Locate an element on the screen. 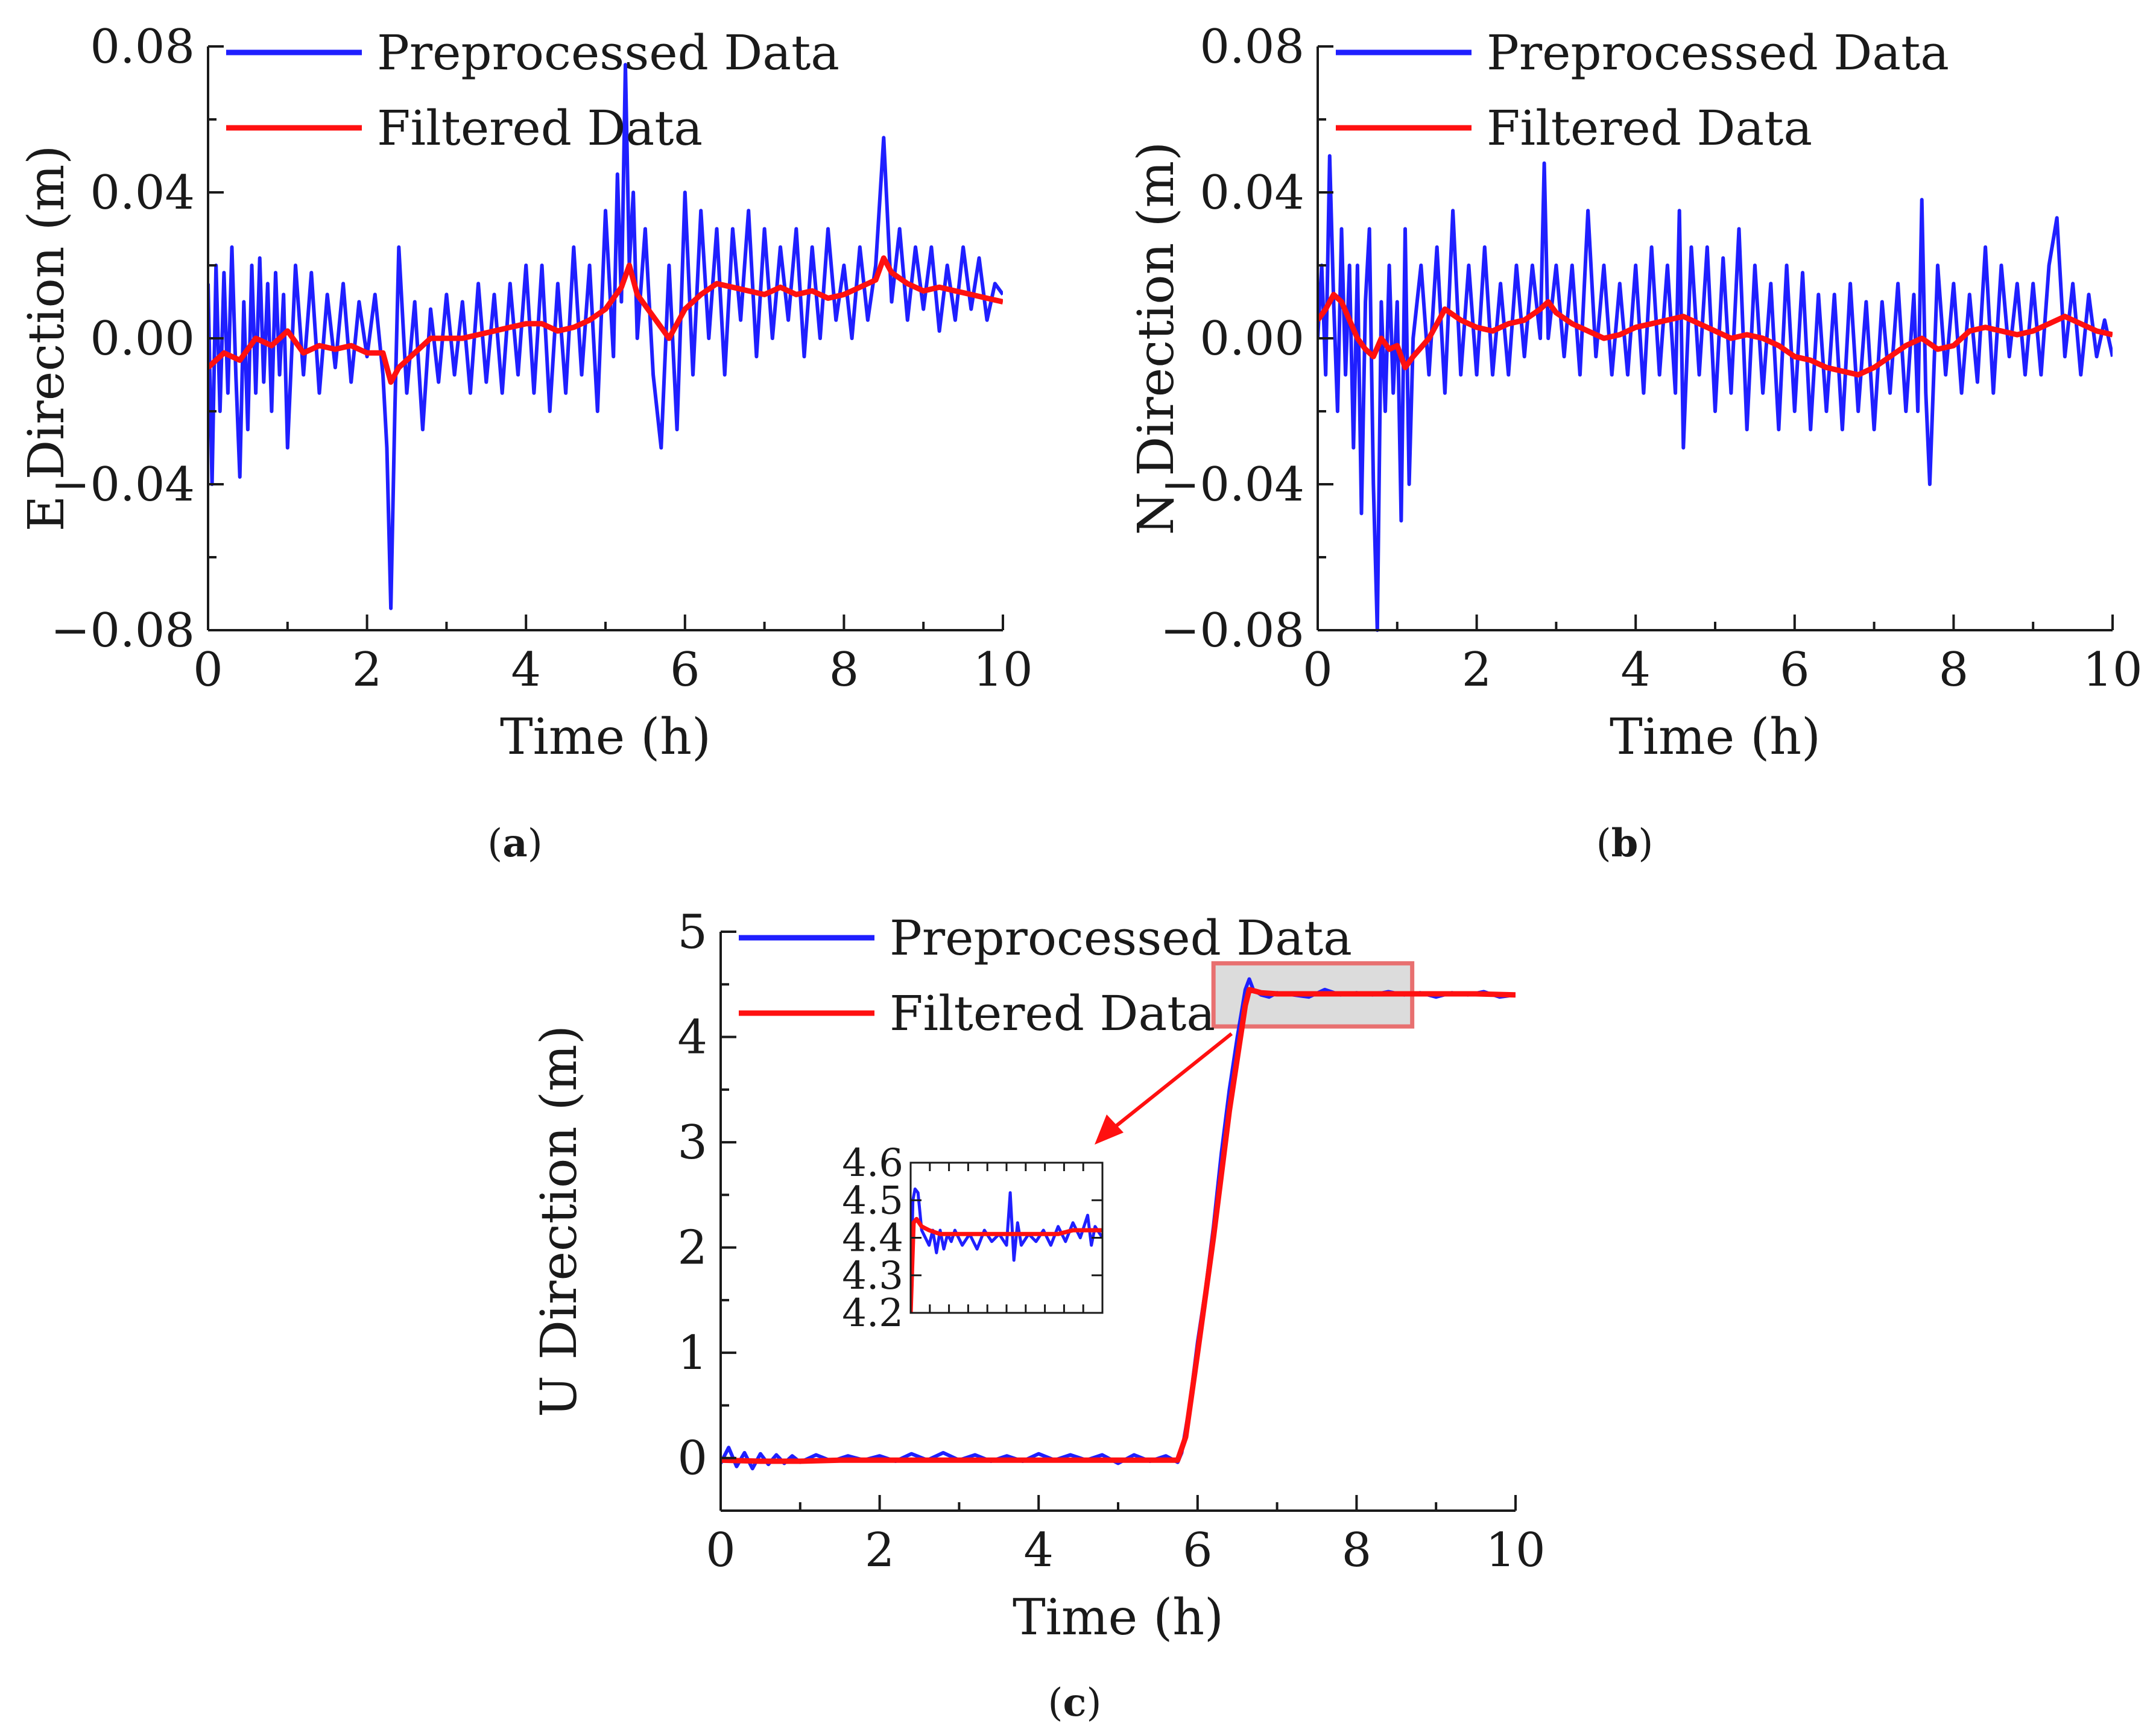 The height and width of the screenshot is (1735, 2156). inset: 4.24.34.44.54.6 is located at coordinates (973, 1238).